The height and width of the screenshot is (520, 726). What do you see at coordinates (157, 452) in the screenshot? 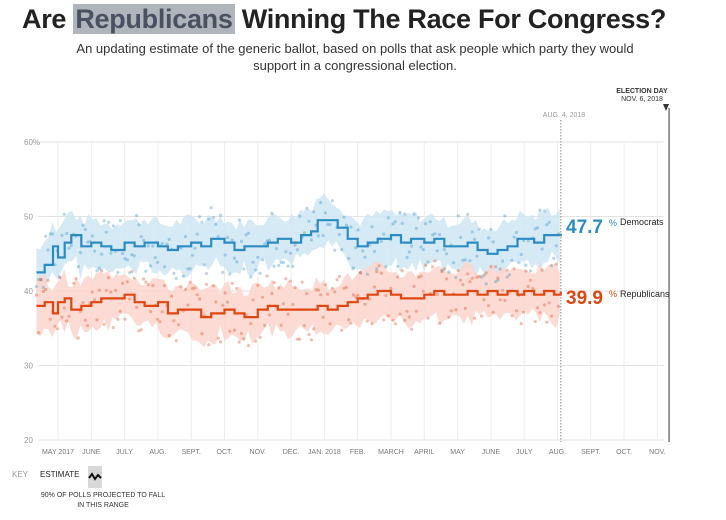
I see `x-tick-label: AUG.` at bounding box center [157, 452].